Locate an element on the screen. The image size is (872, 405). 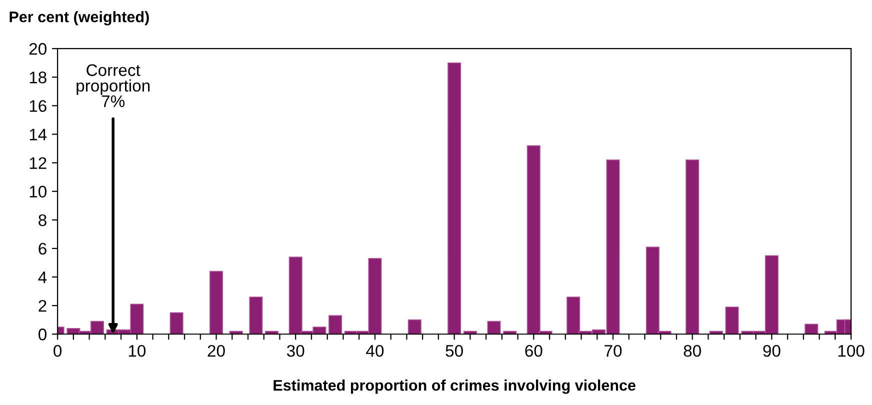
y-tick-label: 4 is located at coordinates (42, 278).